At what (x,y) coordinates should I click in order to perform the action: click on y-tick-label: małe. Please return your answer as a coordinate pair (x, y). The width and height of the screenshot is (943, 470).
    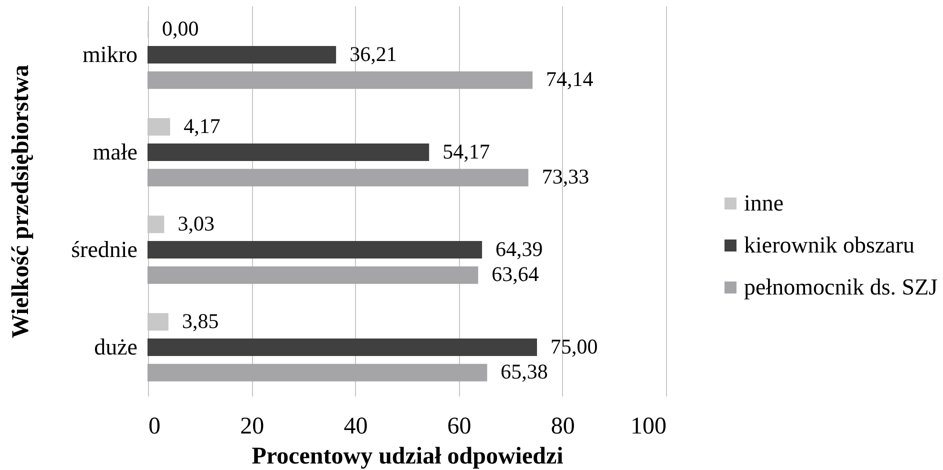
    Looking at the image, I should click on (115, 151).